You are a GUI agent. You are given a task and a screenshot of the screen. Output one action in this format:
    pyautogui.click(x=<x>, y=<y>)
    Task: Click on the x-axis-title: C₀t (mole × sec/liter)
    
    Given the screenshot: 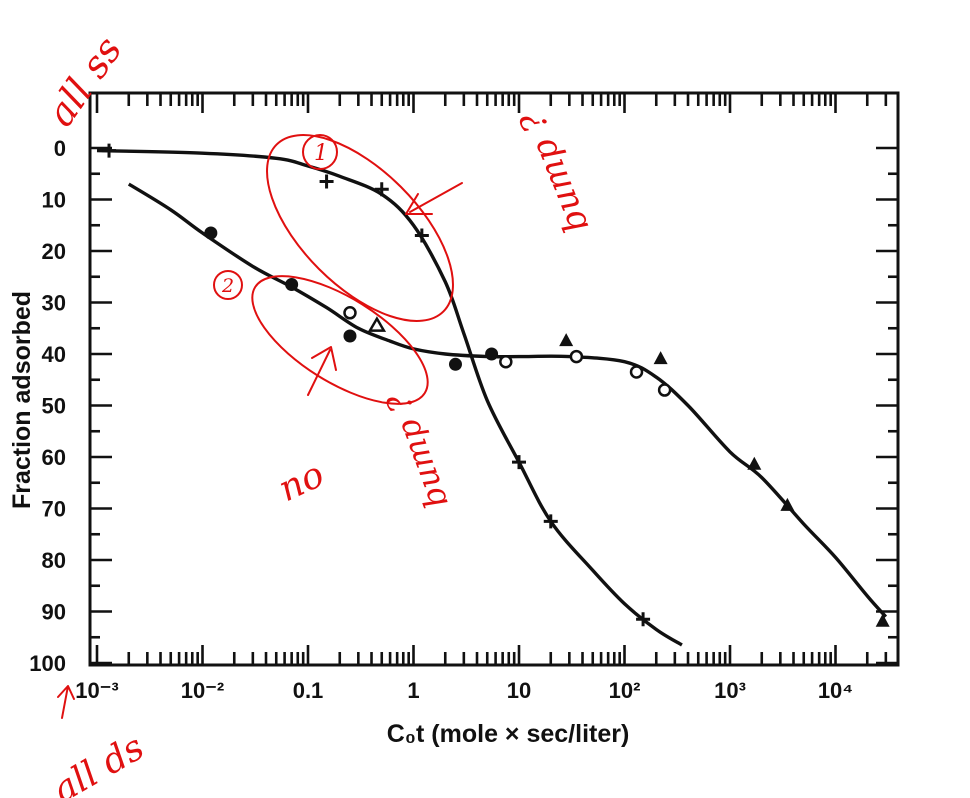 What is the action you would take?
    pyautogui.click(x=508, y=734)
    